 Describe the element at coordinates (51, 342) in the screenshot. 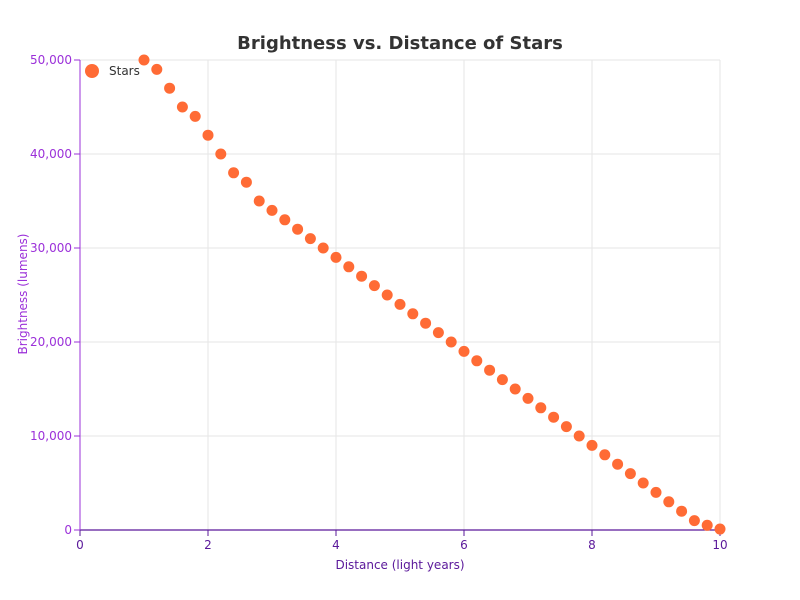

I see `y-tick-label: 20,000` at that location.